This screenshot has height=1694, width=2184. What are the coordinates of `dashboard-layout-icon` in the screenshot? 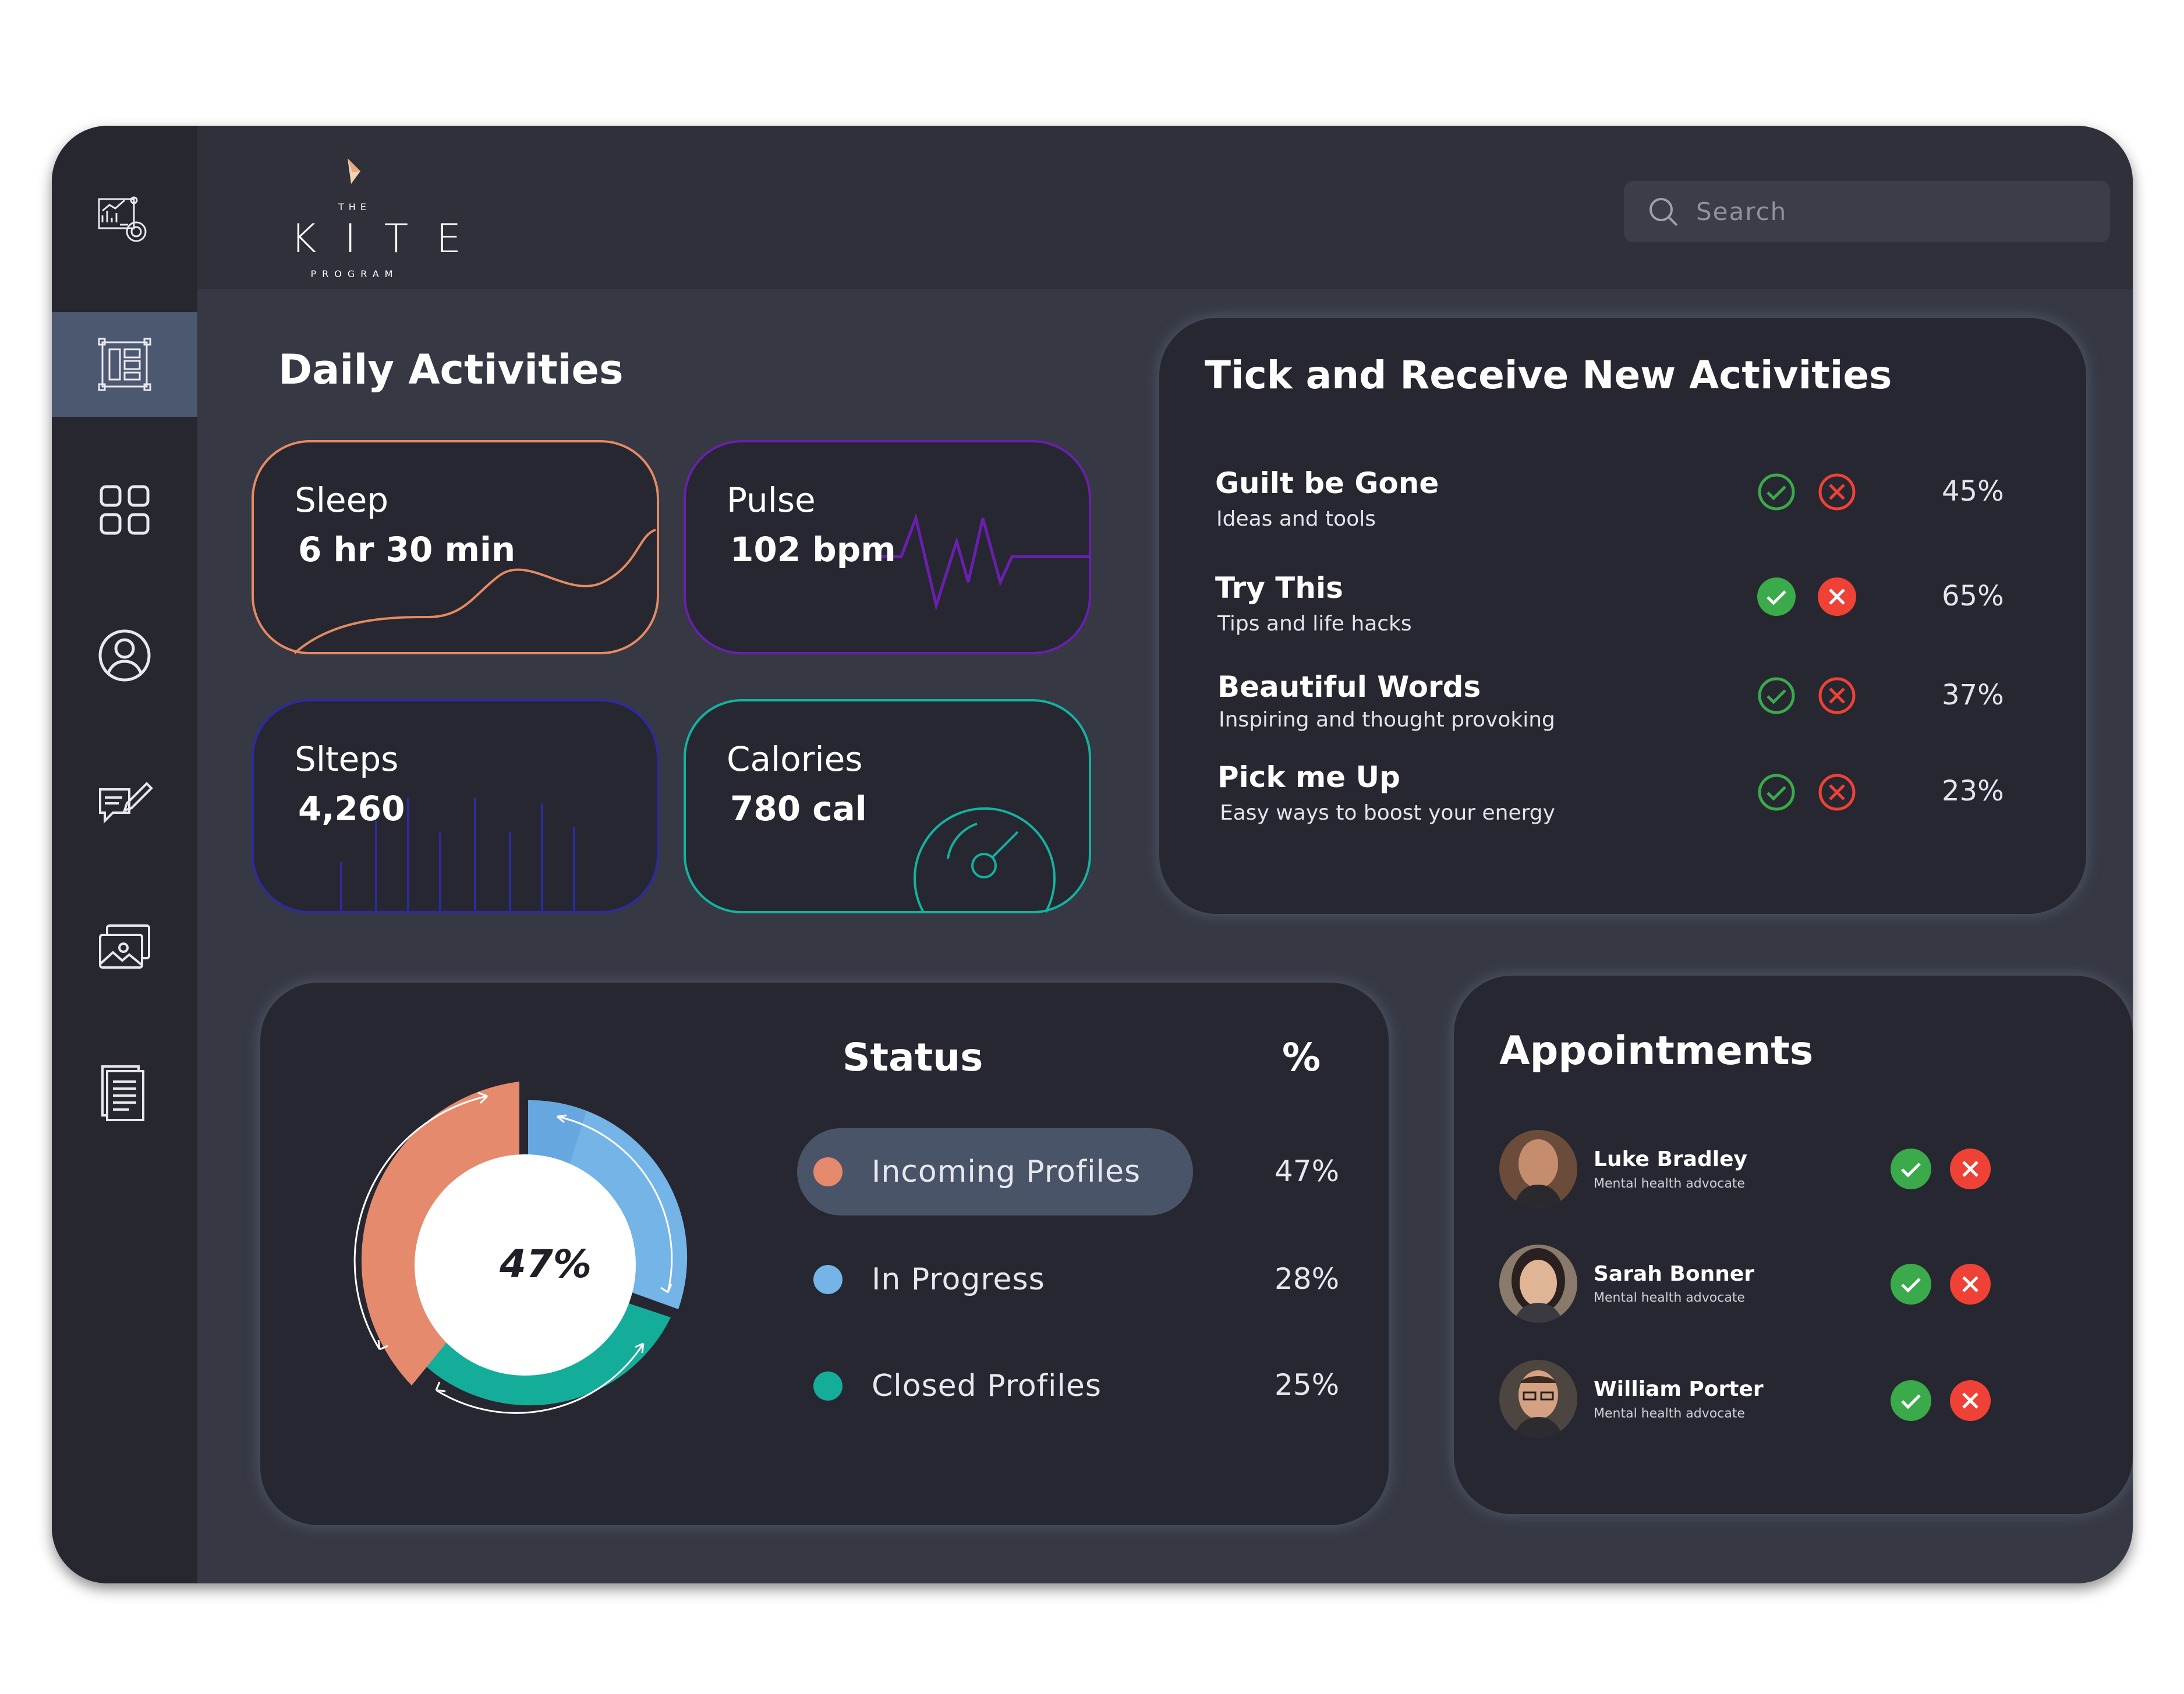 It's located at (124, 364).